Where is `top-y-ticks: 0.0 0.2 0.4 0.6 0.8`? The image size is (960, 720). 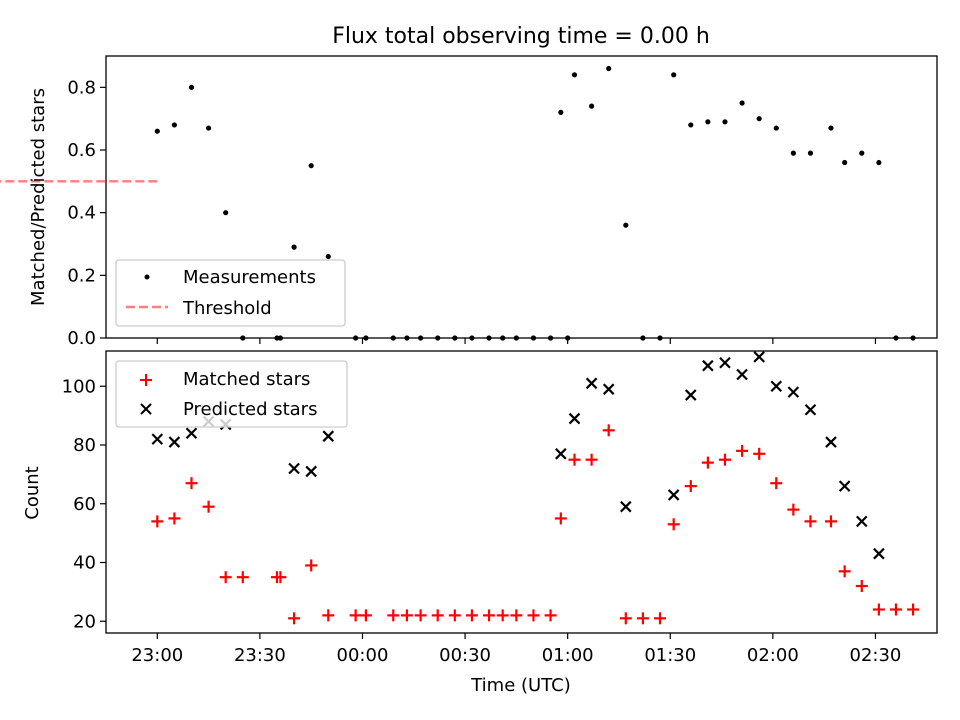 top-y-ticks: 0.0 0.2 0.4 0.6 0.8 is located at coordinates (86, 213).